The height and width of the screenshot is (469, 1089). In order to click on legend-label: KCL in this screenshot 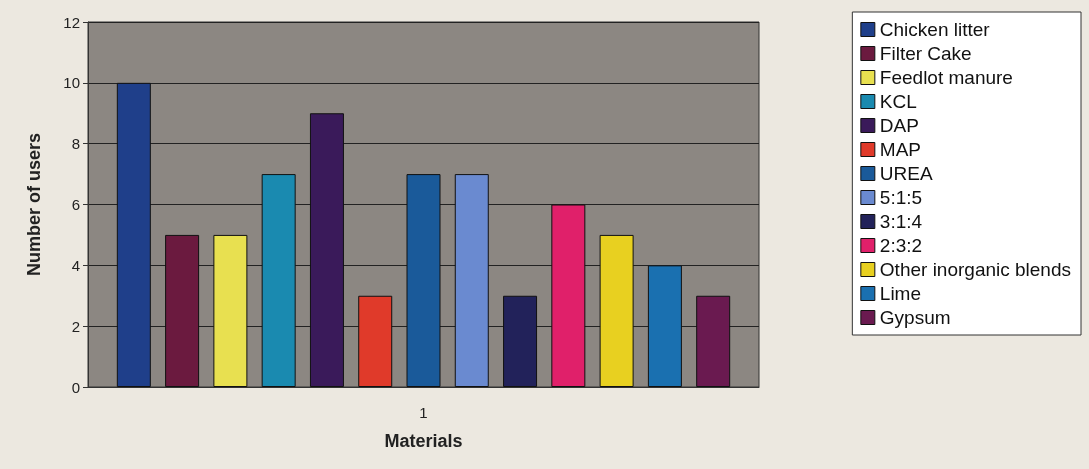, I will do `click(898, 101)`.